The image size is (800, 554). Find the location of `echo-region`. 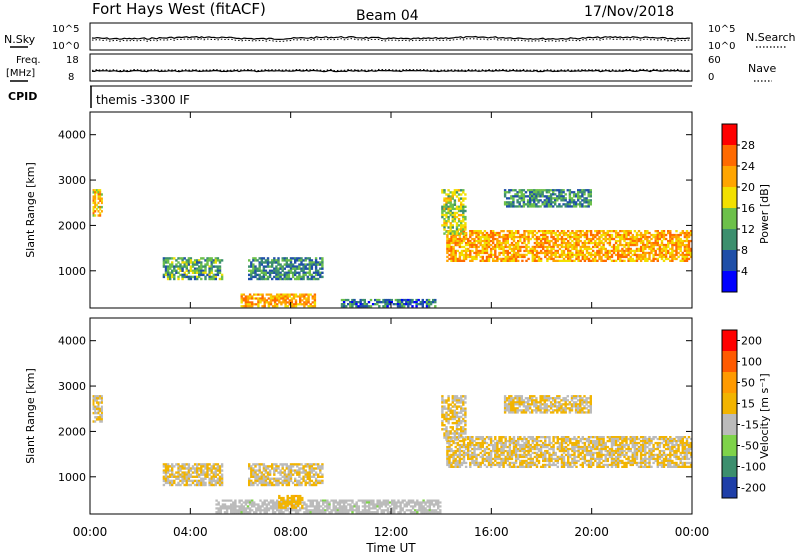

echo-region is located at coordinates (286, 475).